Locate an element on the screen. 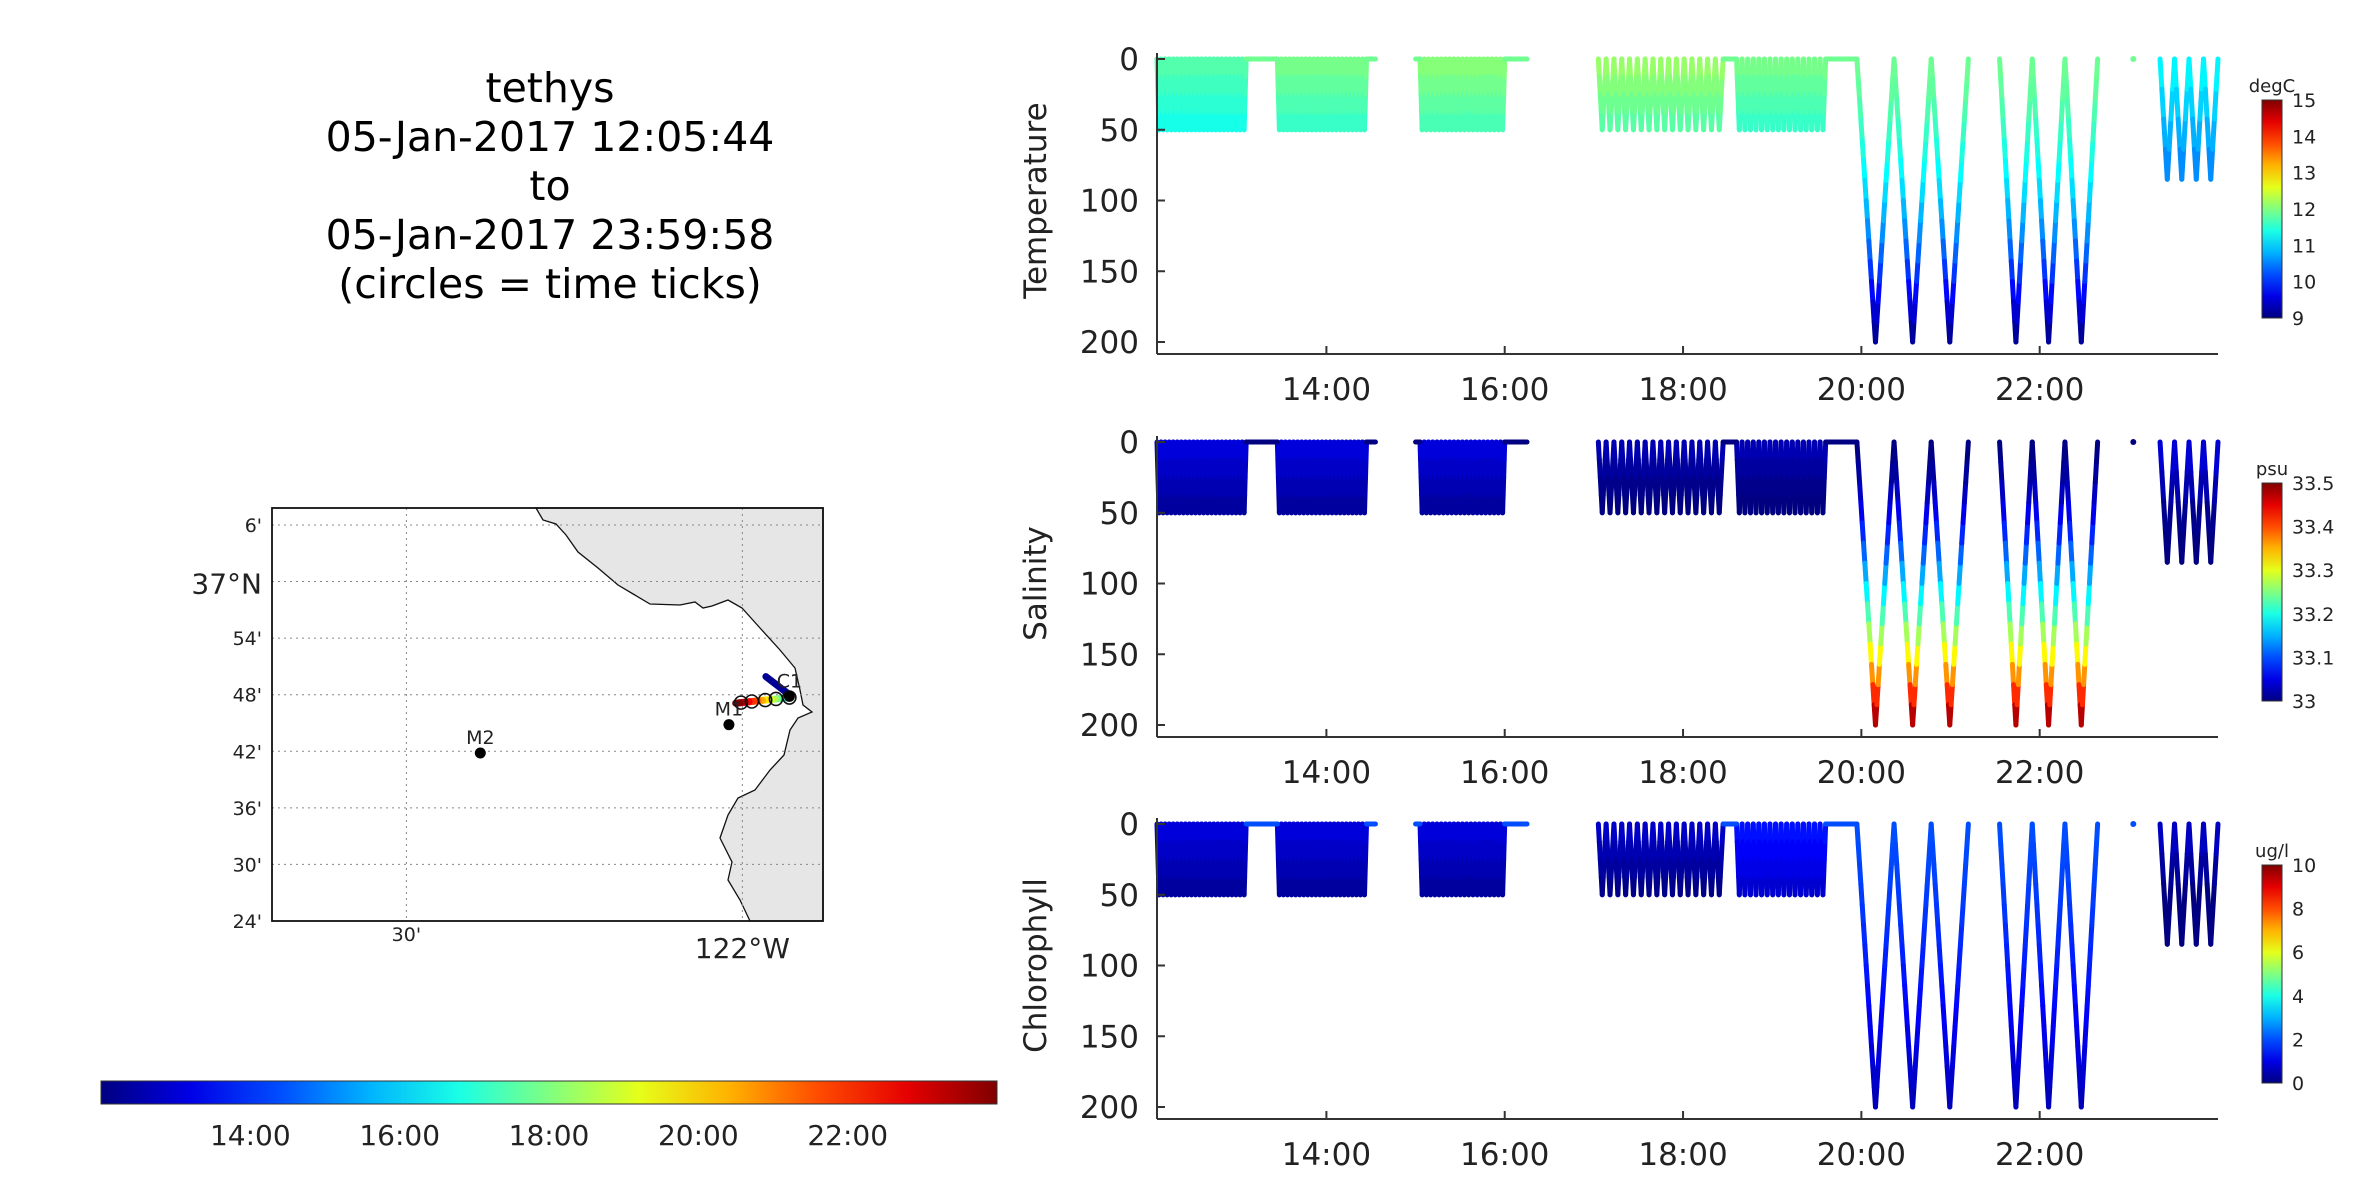  map-lat-label: 54' is located at coordinates (247, 639).